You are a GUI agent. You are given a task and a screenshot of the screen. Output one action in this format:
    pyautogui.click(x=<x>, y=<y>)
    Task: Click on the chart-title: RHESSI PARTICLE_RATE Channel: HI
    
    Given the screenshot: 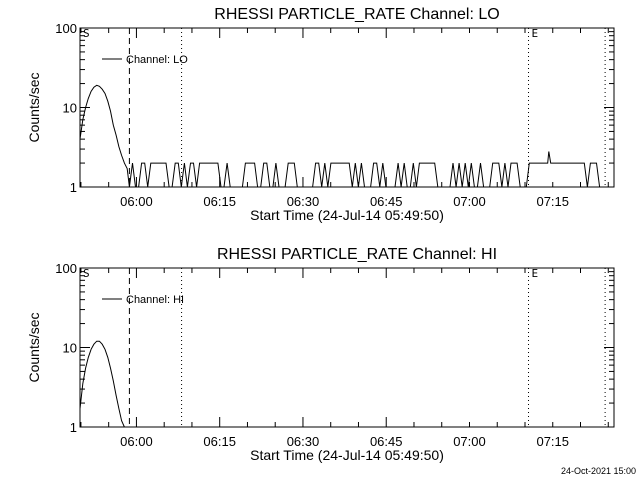 What is the action you would take?
    pyautogui.click(x=357, y=254)
    